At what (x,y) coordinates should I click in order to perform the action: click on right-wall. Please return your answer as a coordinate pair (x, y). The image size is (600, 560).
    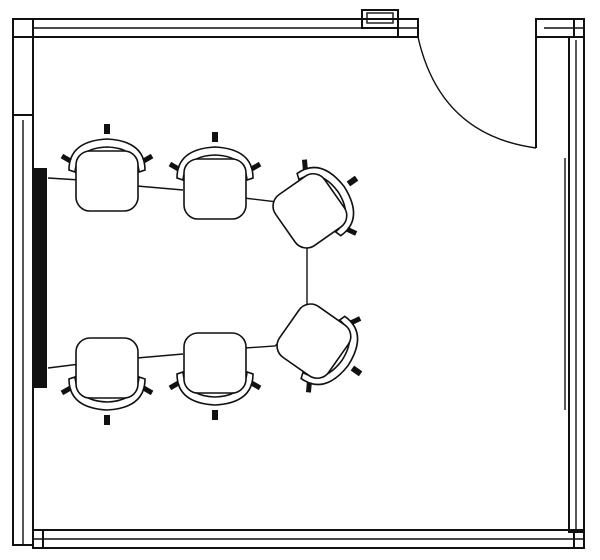
    Looking at the image, I should click on (574, 284).